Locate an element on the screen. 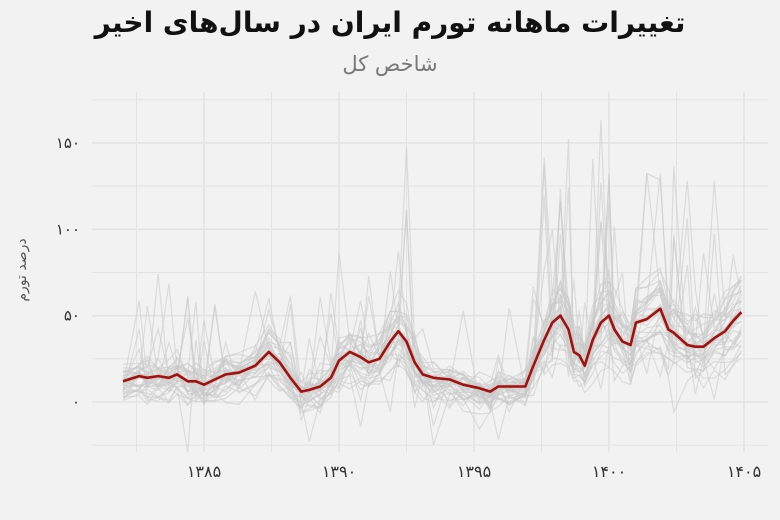 Image resolution: width=780 pixels, height=520 pixels. y-tick-label: ۱۵۰ is located at coordinates (68, 143).